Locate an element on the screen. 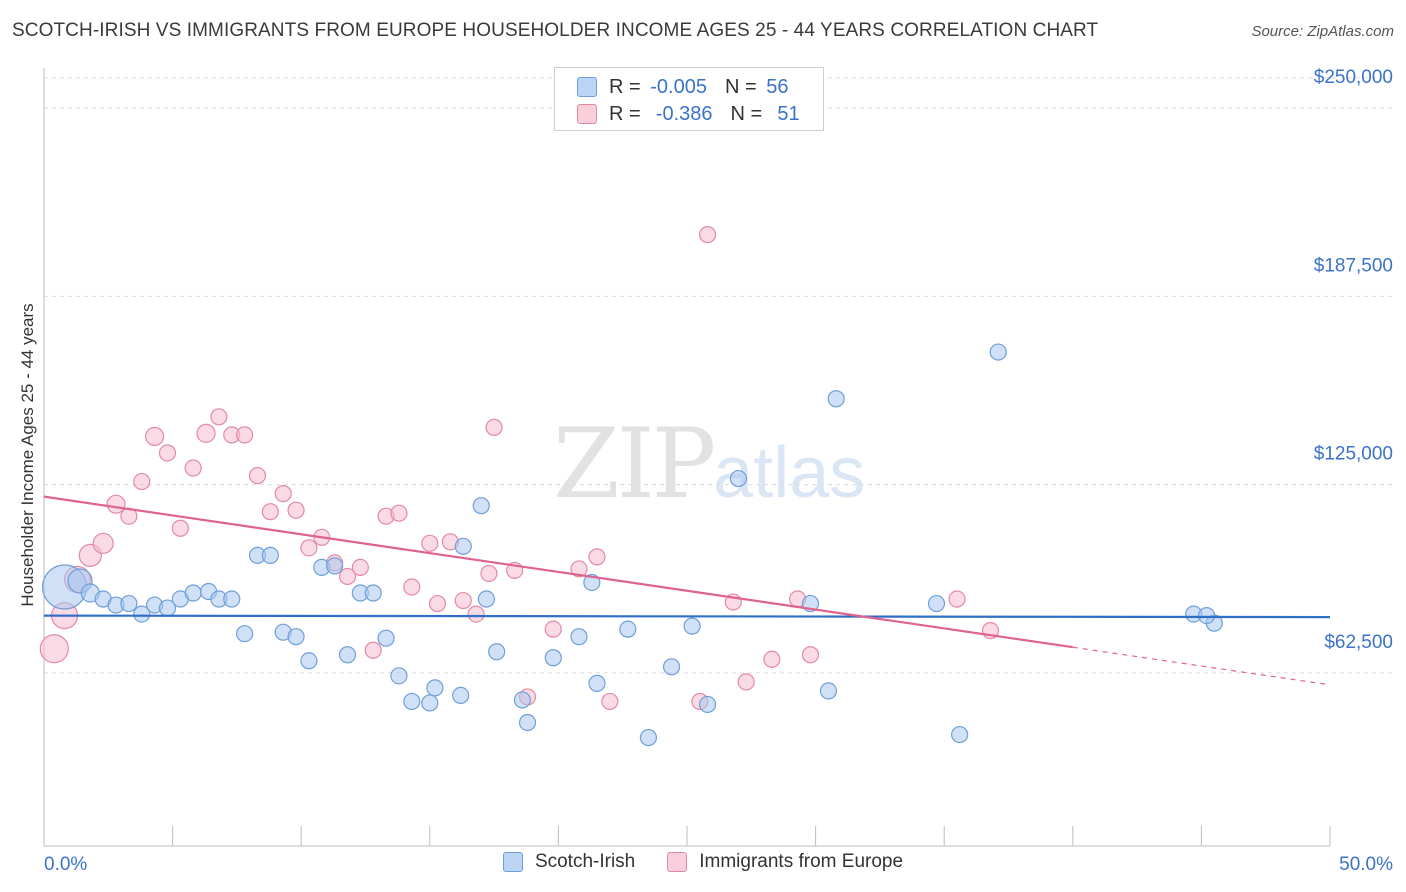 The image size is (1406, 892). legend-item-immigrants: Immigrants from Europe is located at coordinates (785, 862).